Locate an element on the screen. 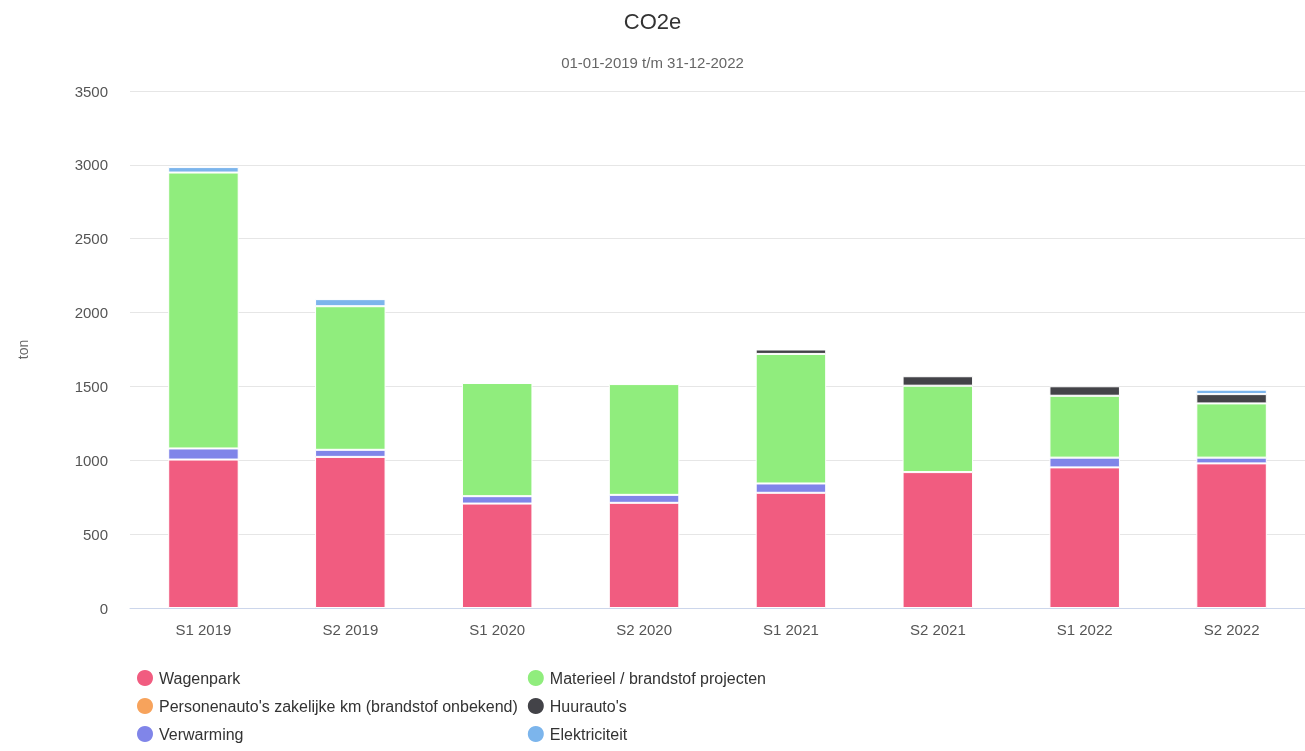  x-tick-label: S2 2019 is located at coordinates (350, 629).